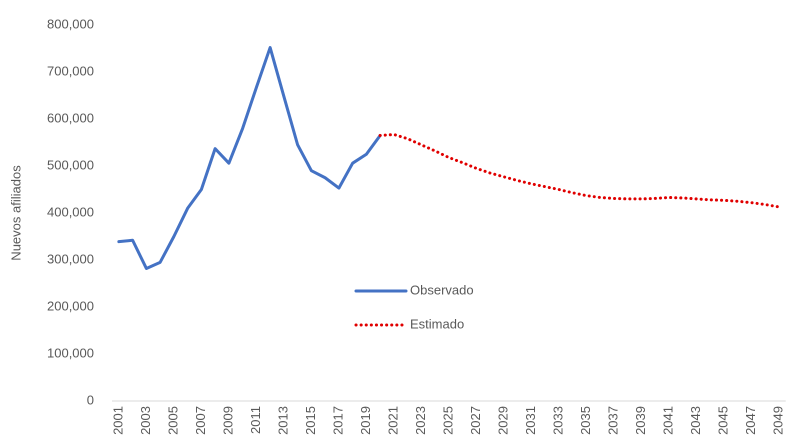 The image size is (789, 448). What do you see at coordinates (695, 420) in the screenshot?
I see `x-tick-label: 2043` at bounding box center [695, 420].